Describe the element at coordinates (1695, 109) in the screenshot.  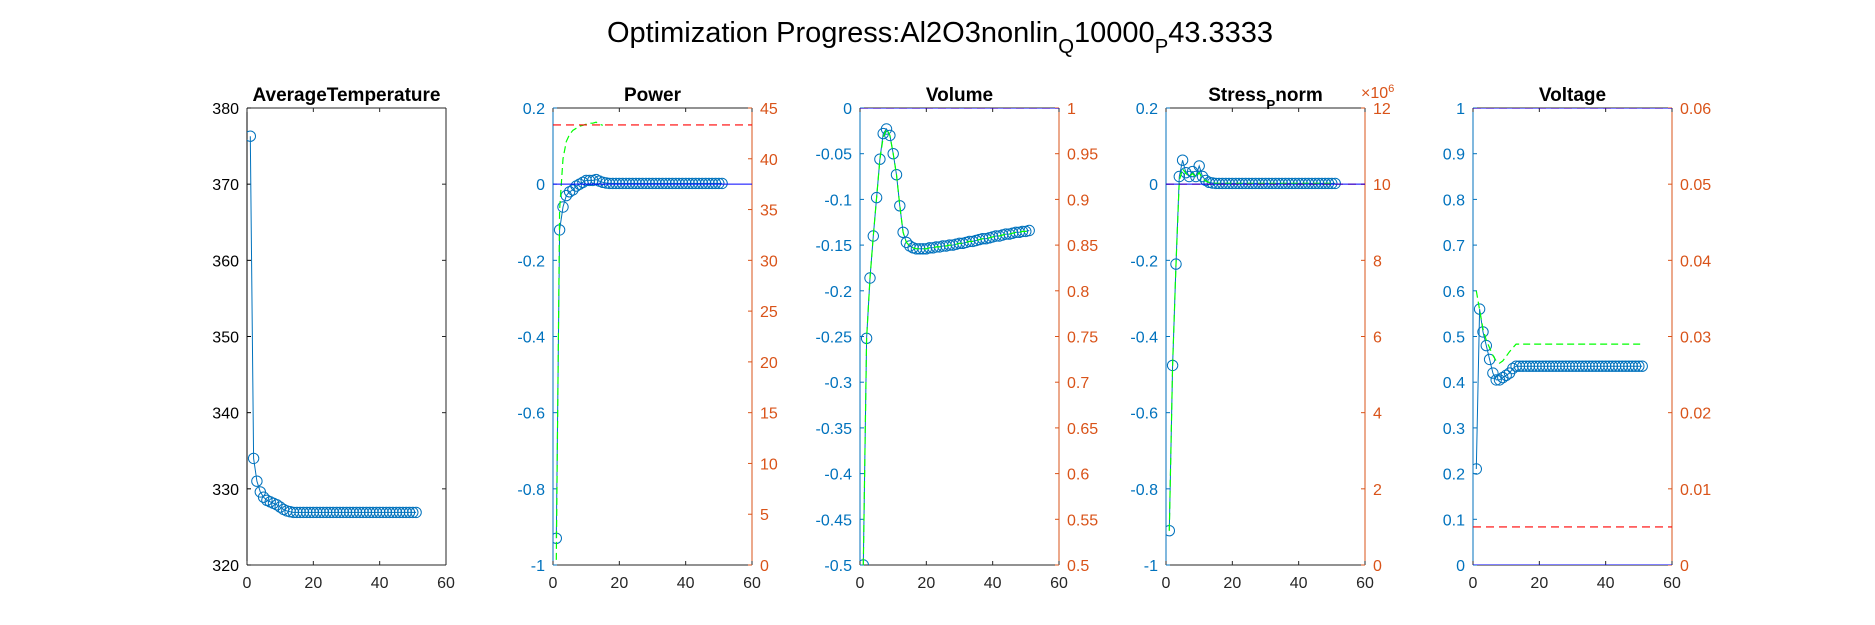
I see `right-tick-label: 0.06` at that location.